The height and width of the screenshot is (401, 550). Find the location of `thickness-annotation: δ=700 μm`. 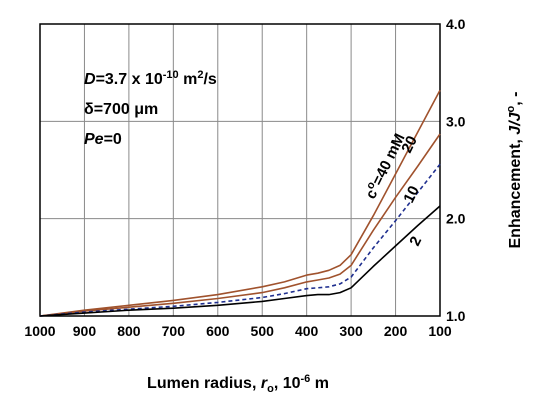

thickness-annotation: δ=700 μm is located at coordinates (121, 109).